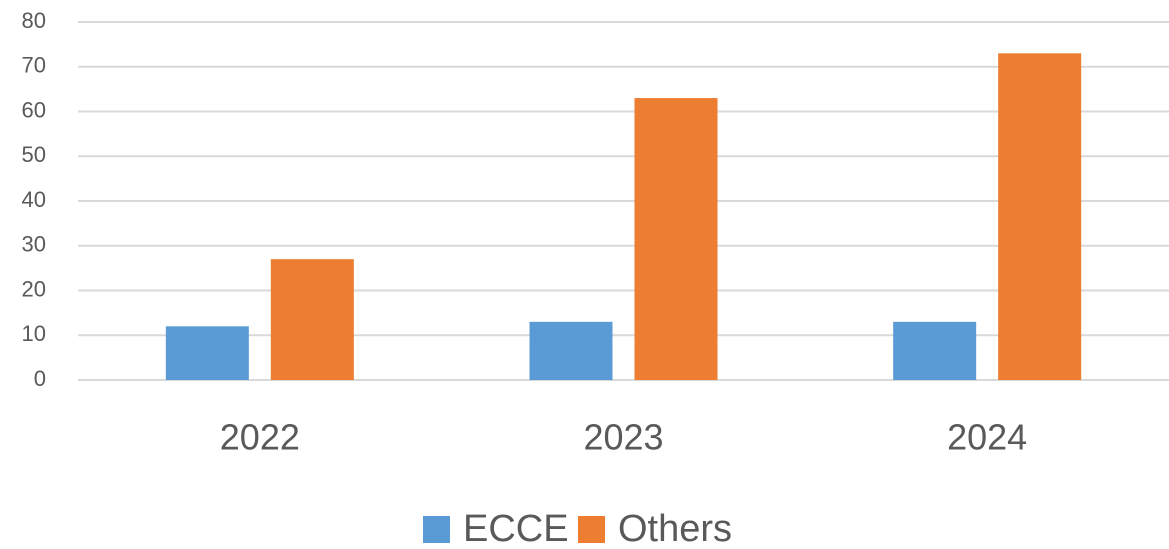 This screenshot has height=549, width=1169. Describe the element at coordinates (34, 65) in the screenshot. I see `y-tick-label: 70` at that location.